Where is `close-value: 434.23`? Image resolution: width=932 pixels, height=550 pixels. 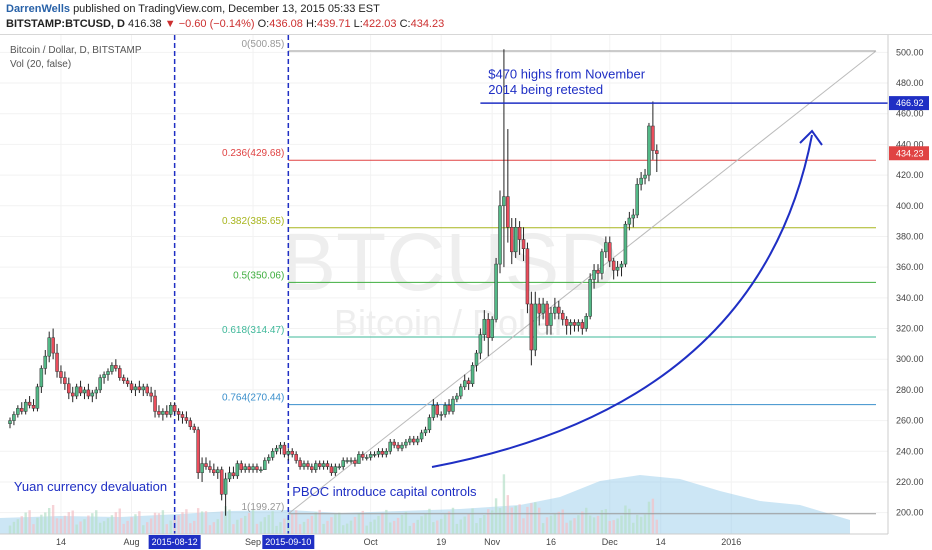
close-value: 434.23 is located at coordinates (427, 24).